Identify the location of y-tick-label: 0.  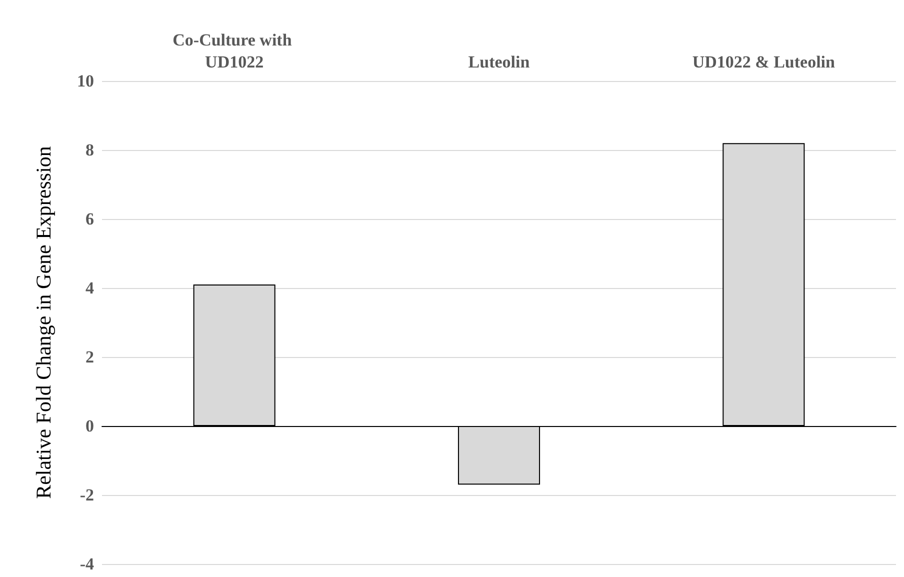
(90, 426).